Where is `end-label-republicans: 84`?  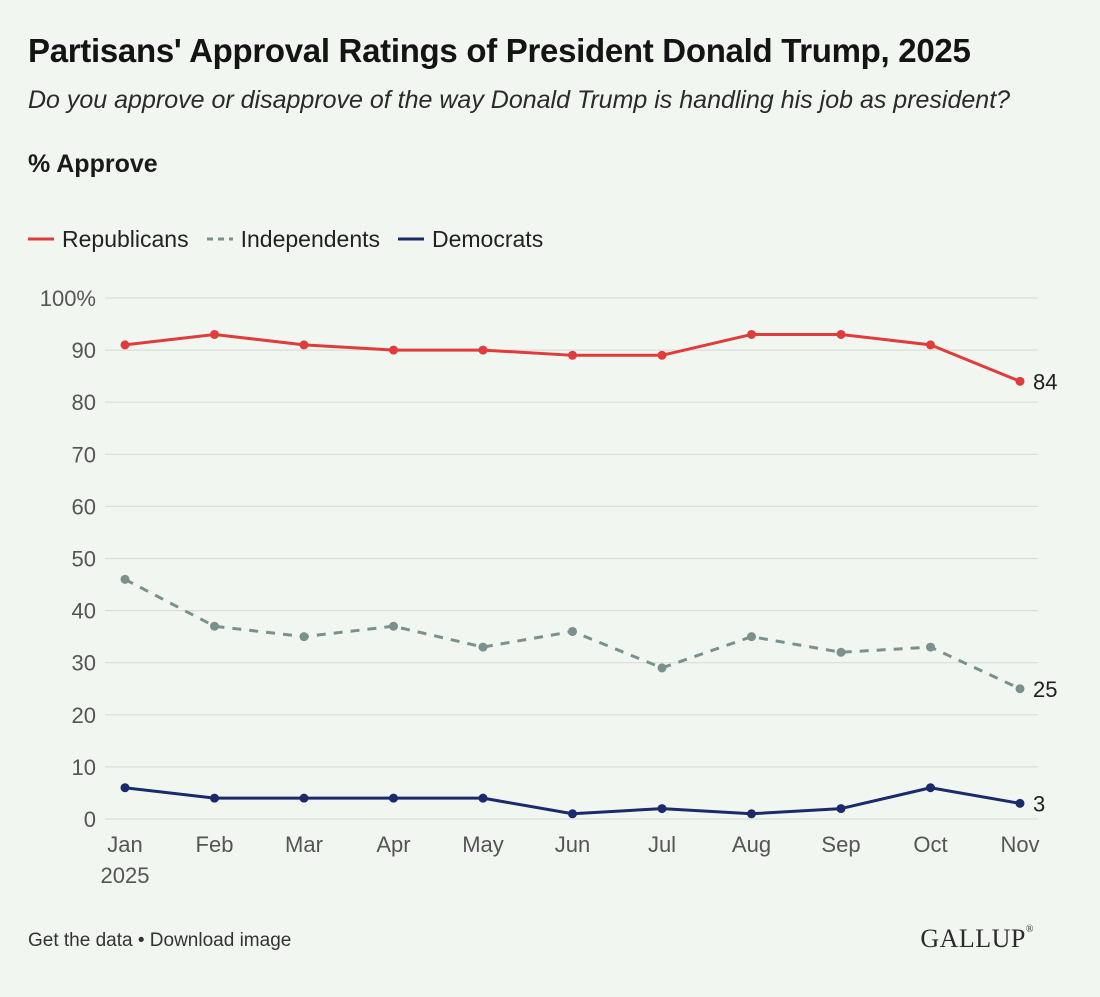 end-label-republicans: 84 is located at coordinates (1045, 381).